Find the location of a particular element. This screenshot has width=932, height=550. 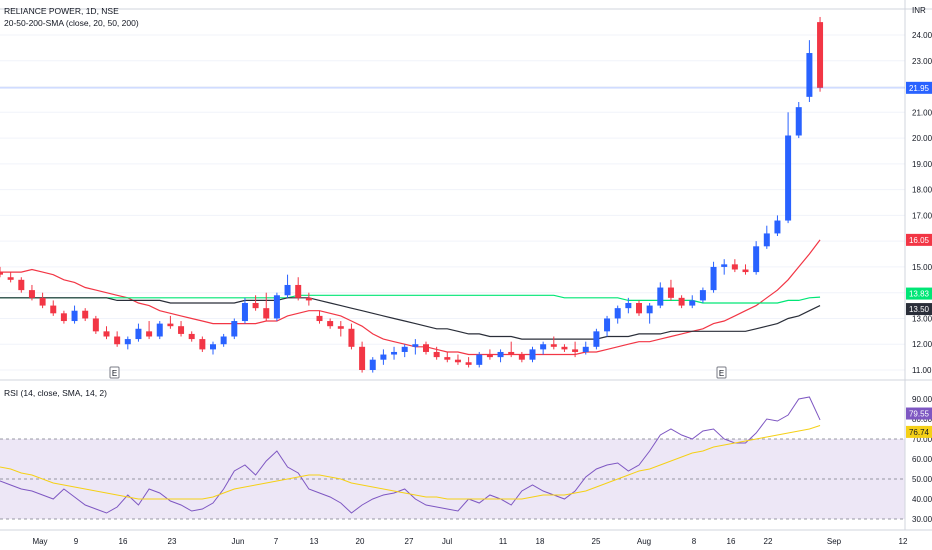

time-tick-label: 8 is located at coordinates (694, 541).